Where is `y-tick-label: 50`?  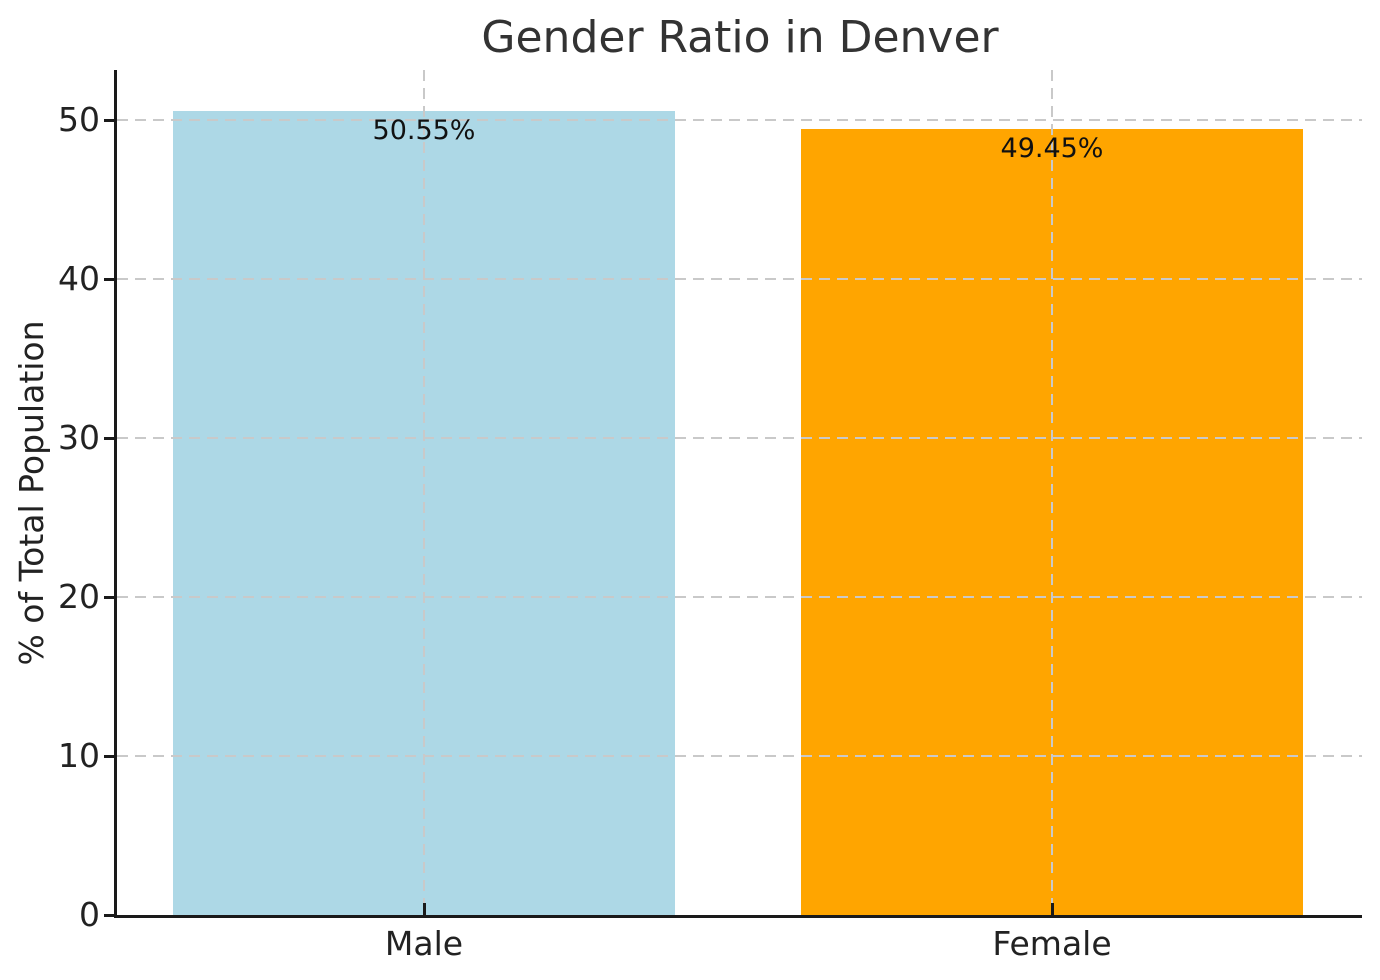 y-tick-label: 50 is located at coordinates (79, 119).